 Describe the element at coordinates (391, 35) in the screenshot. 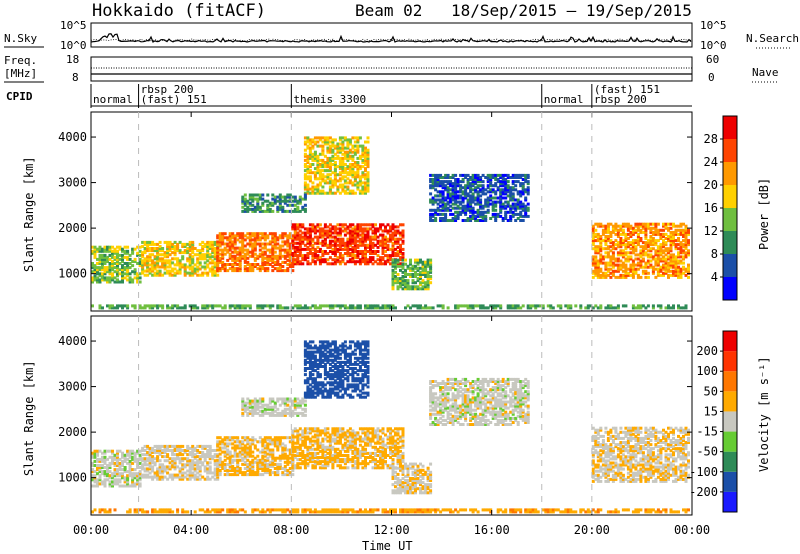

I see `noise-panel-frame` at that location.